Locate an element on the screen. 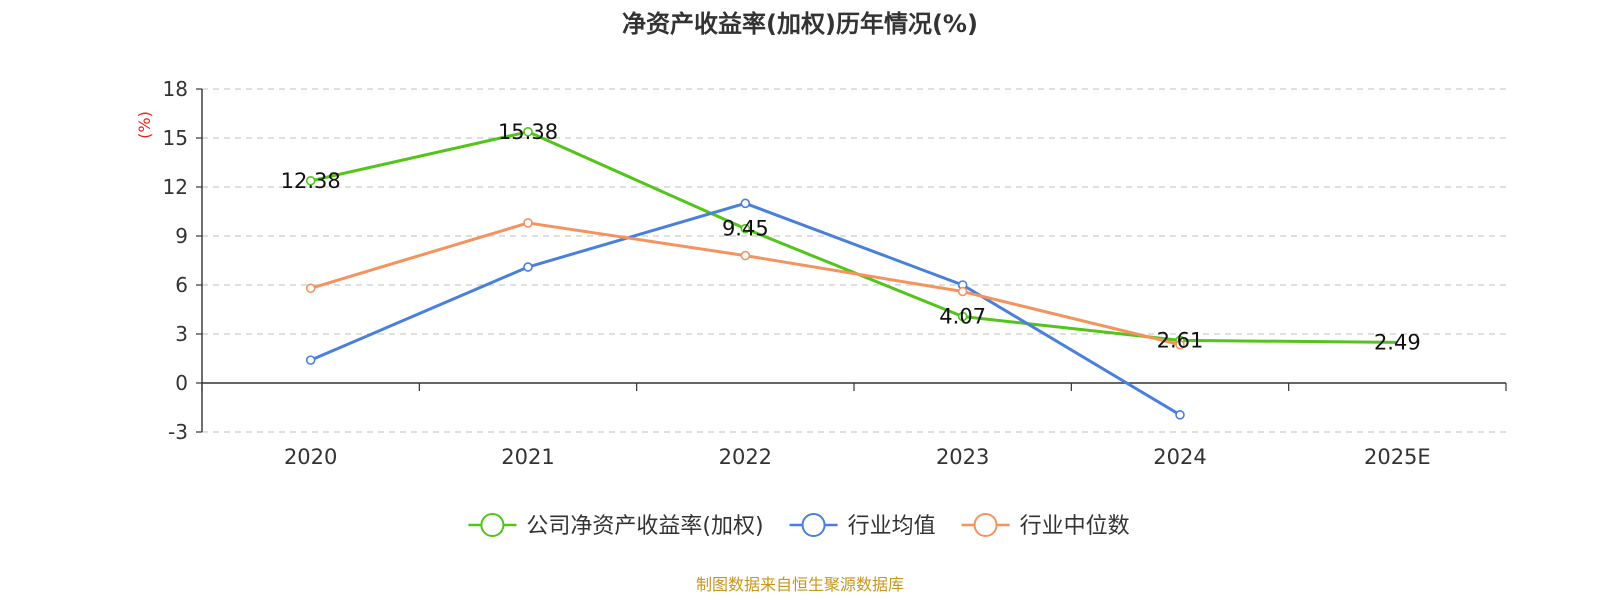 The height and width of the screenshot is (600, 1600). legend: 公司净资产收益率(加权) 行业均值 行业中位数 is located at coordinates (799, 526).